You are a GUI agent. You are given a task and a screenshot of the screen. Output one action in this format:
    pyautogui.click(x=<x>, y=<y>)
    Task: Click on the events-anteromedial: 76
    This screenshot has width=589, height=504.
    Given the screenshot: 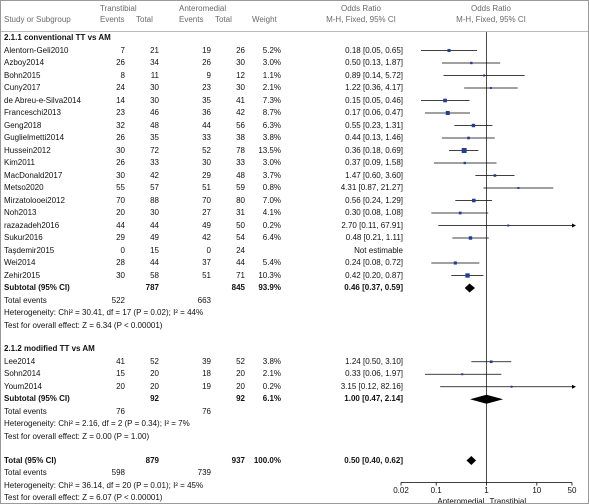 What is the action you would take?
    pyautogui.click(x=206, y=411)
    